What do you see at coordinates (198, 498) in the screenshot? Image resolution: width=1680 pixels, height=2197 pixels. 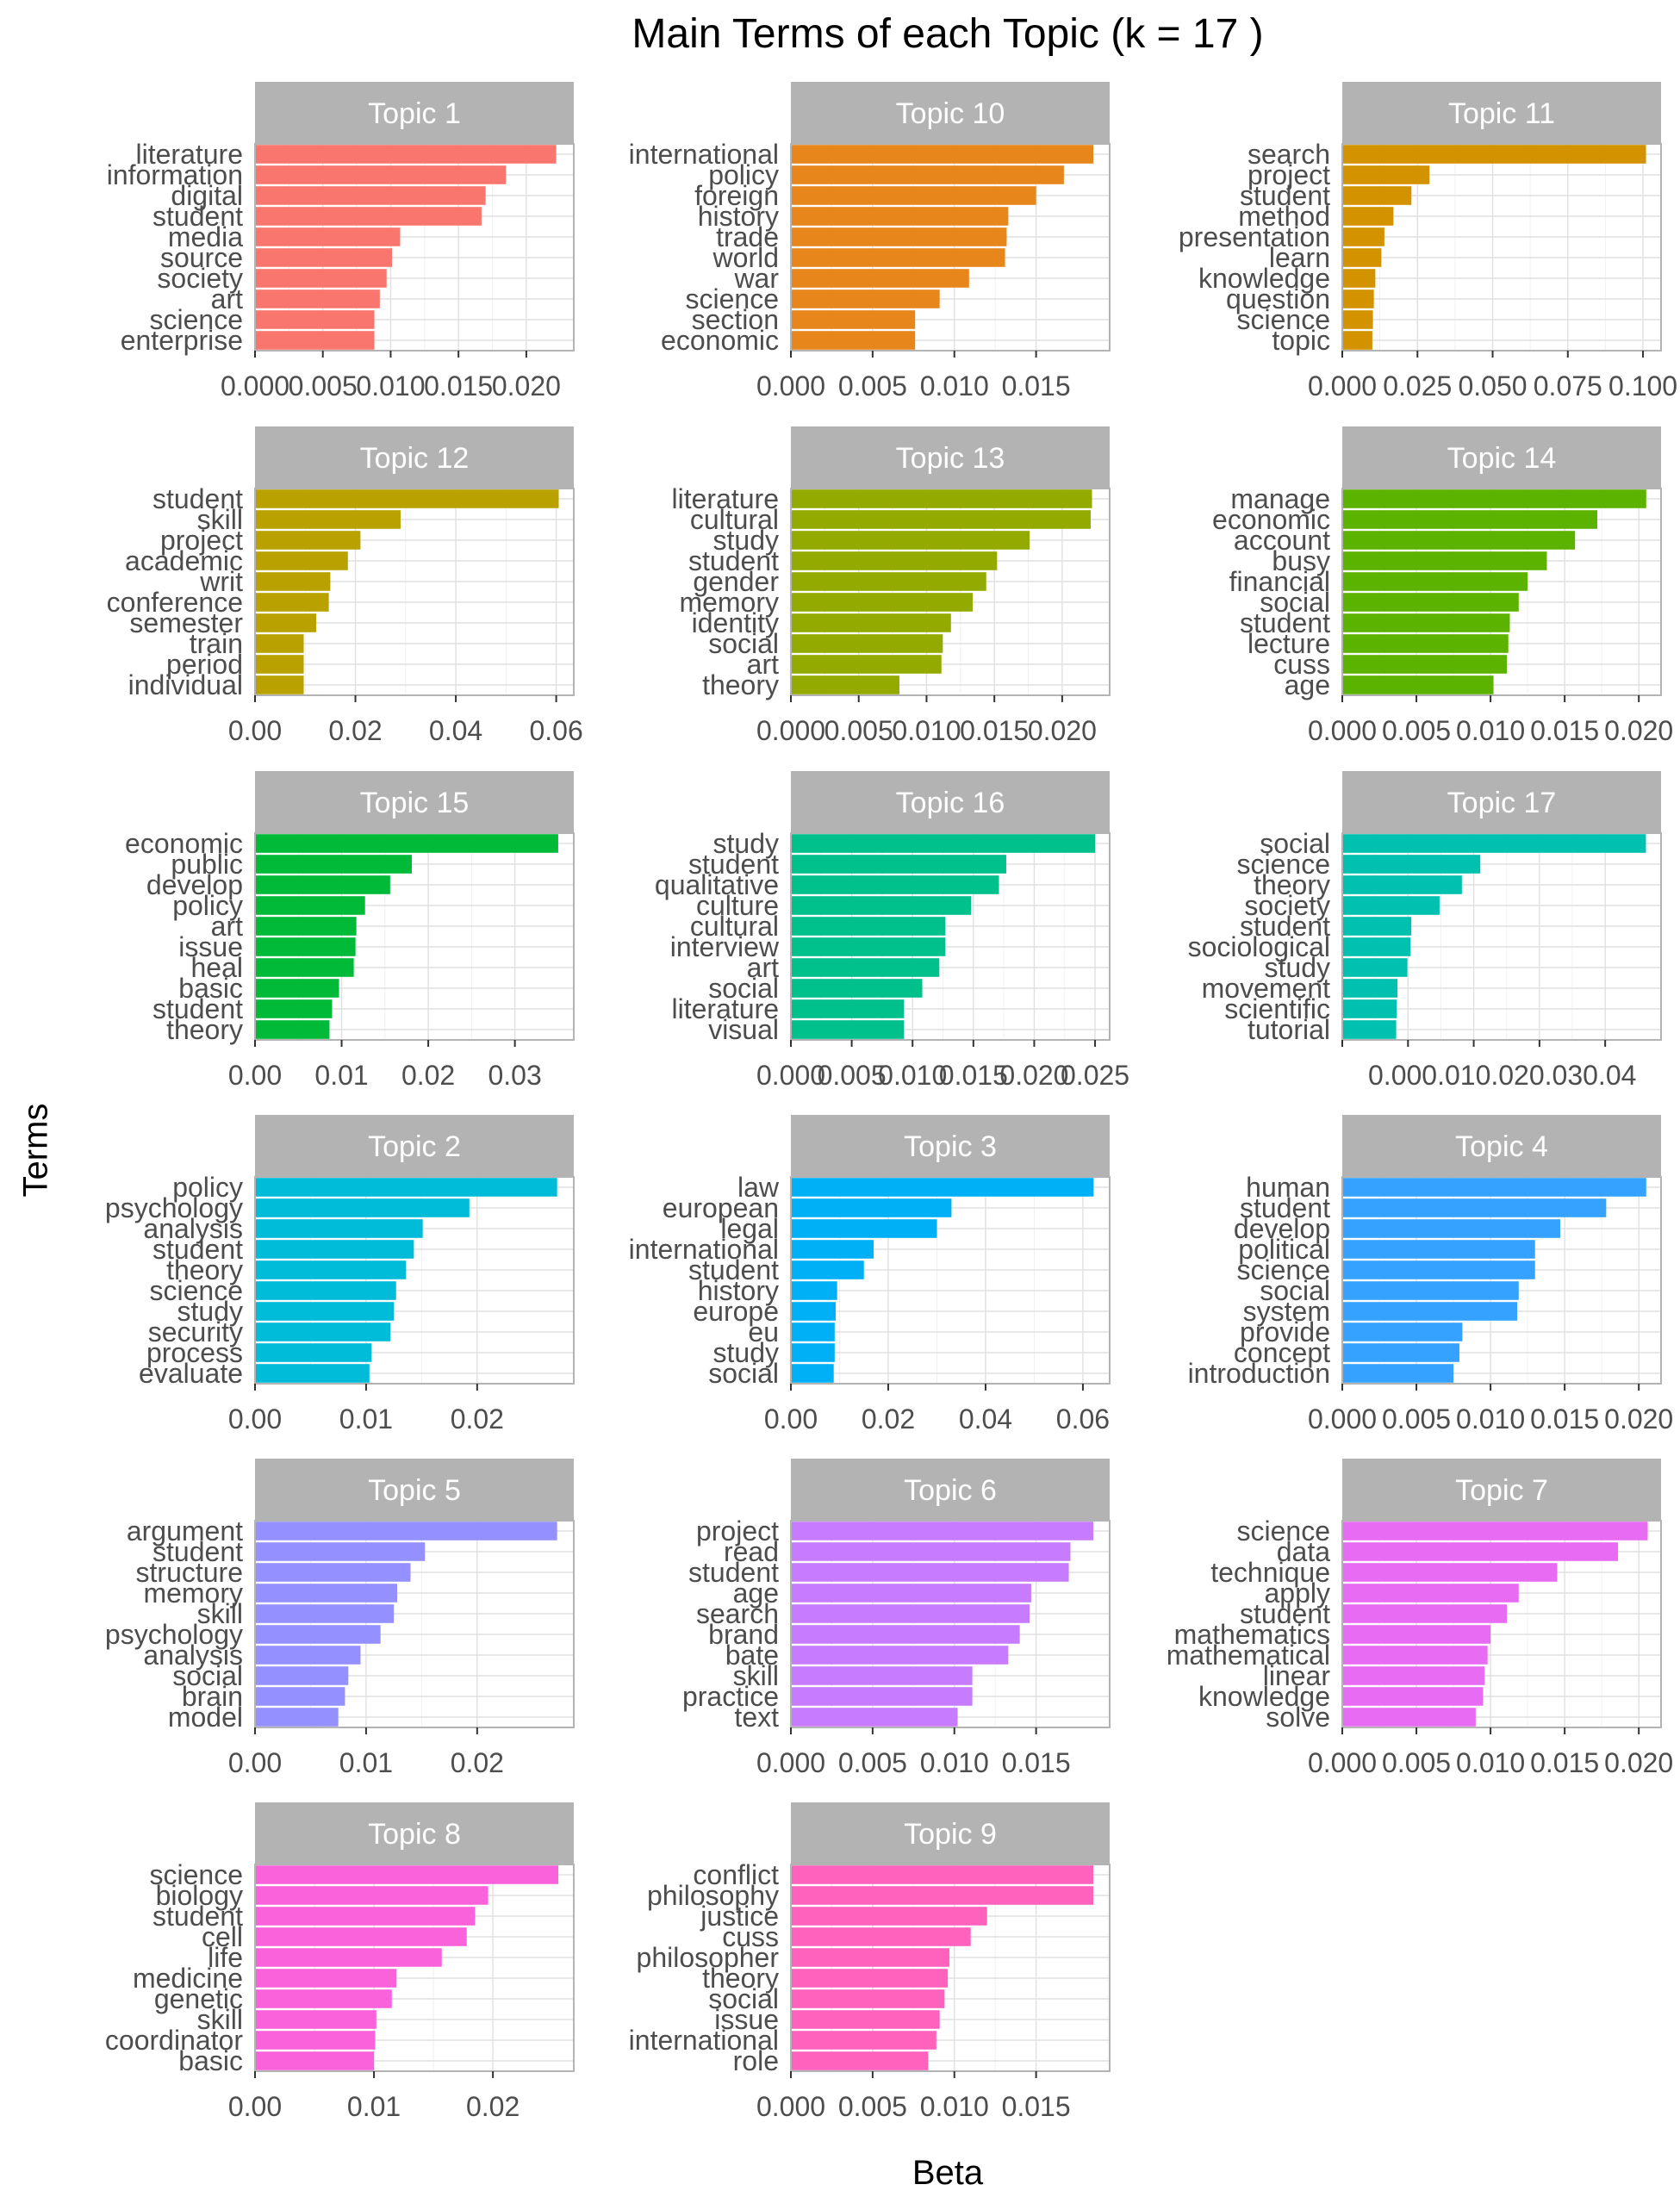 I see `term-label: student` at bounding box center [198, 498].